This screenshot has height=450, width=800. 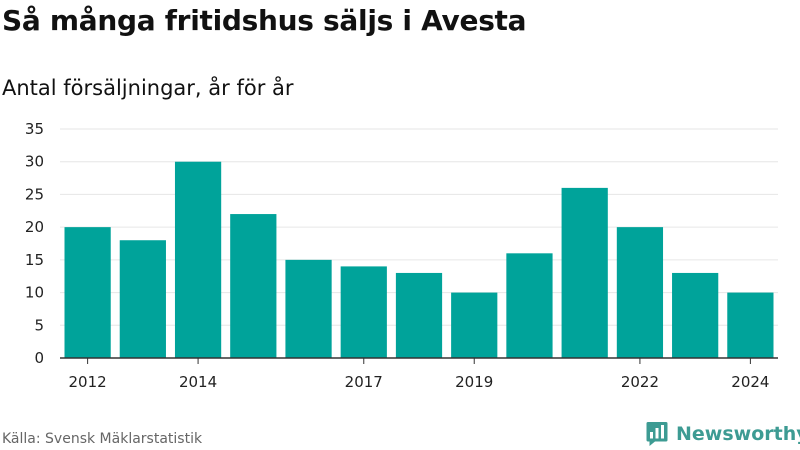 I want to click on bar-2023, so click(x=695, y=315).